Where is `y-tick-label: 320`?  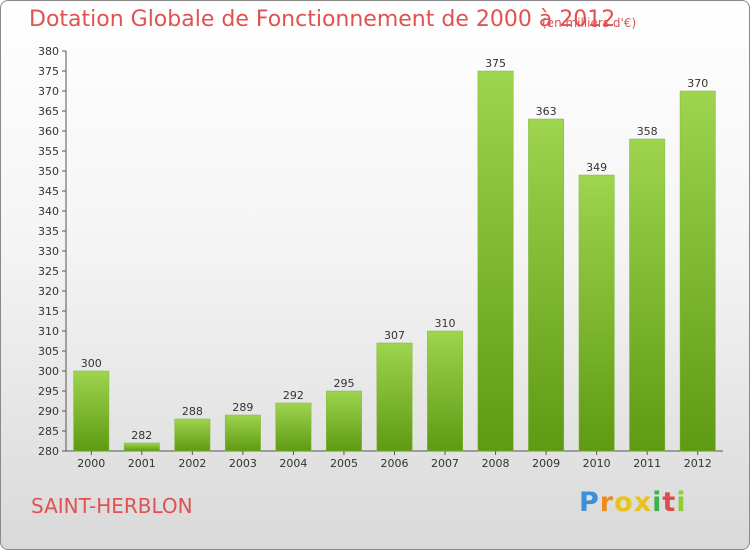
y-tick-label: 320 is located at coordinates (48, 291).